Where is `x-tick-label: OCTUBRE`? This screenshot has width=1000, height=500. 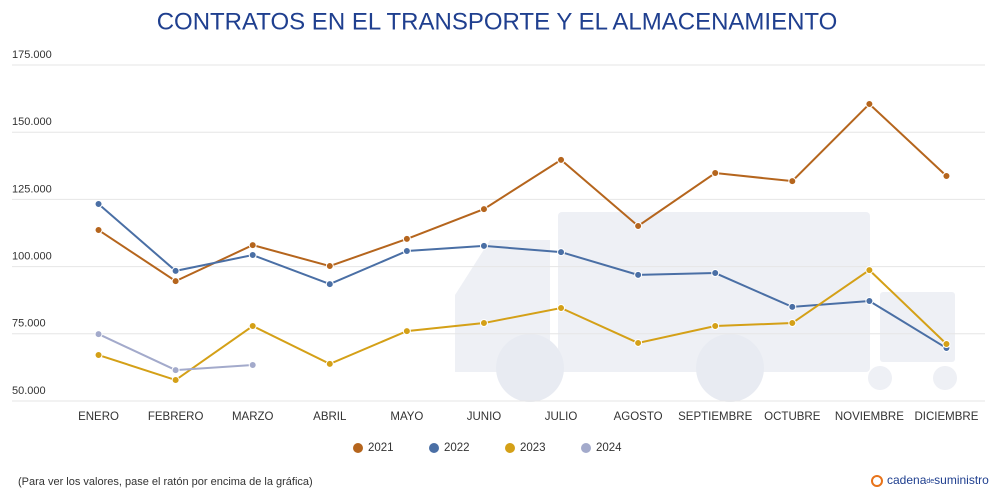
x-tick-label: OCTUBRE is located at coordinates (792, 417).